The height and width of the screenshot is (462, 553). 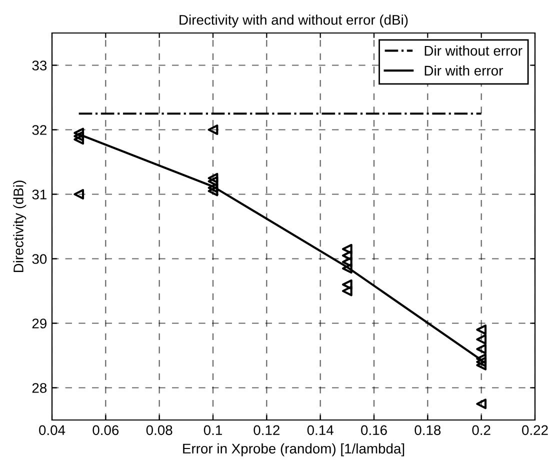 I want to click on y-tick-label: 30, so click(x=39, y=259).